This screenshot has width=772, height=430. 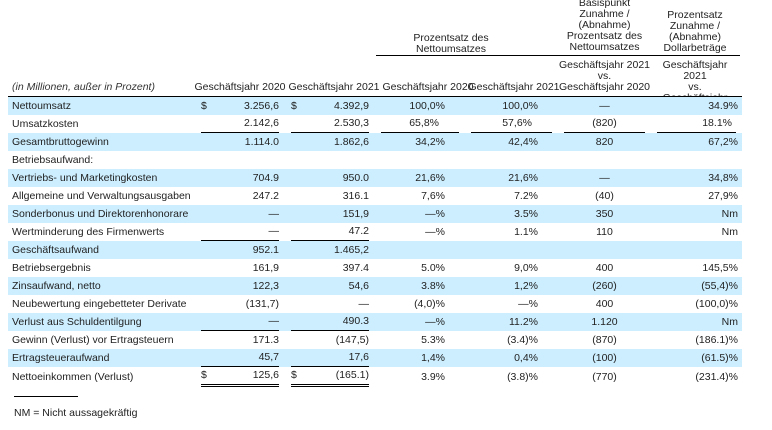 I want to click on bp-change: 110, so click(x=604, y=232).